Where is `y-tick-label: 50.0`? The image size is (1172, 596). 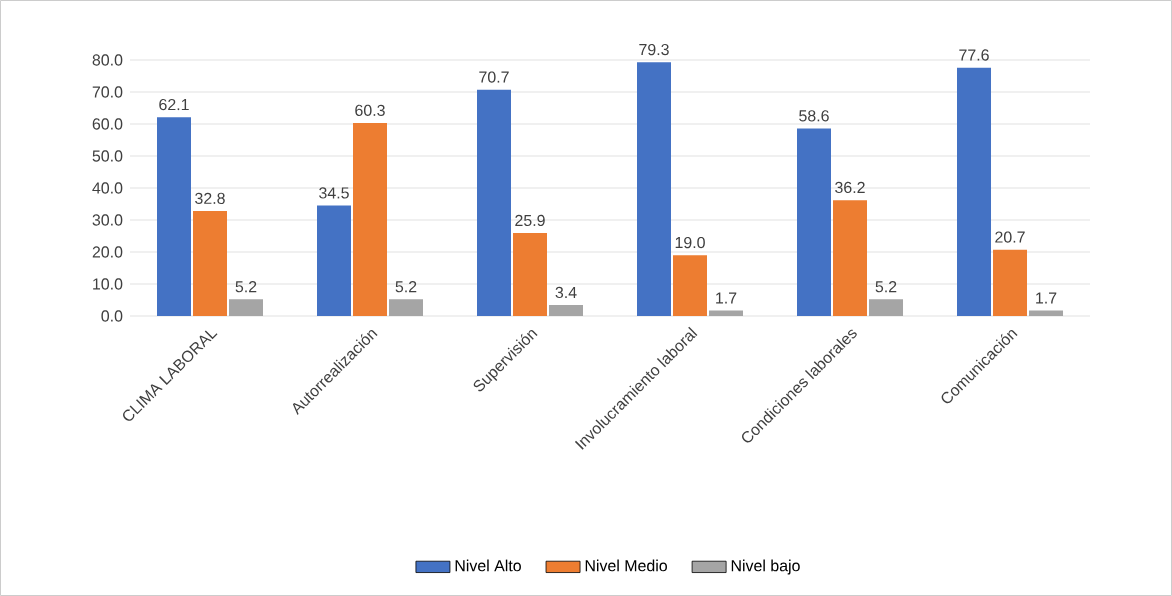
y-tick-label: 50.0 is located at coordinates (107, 156).